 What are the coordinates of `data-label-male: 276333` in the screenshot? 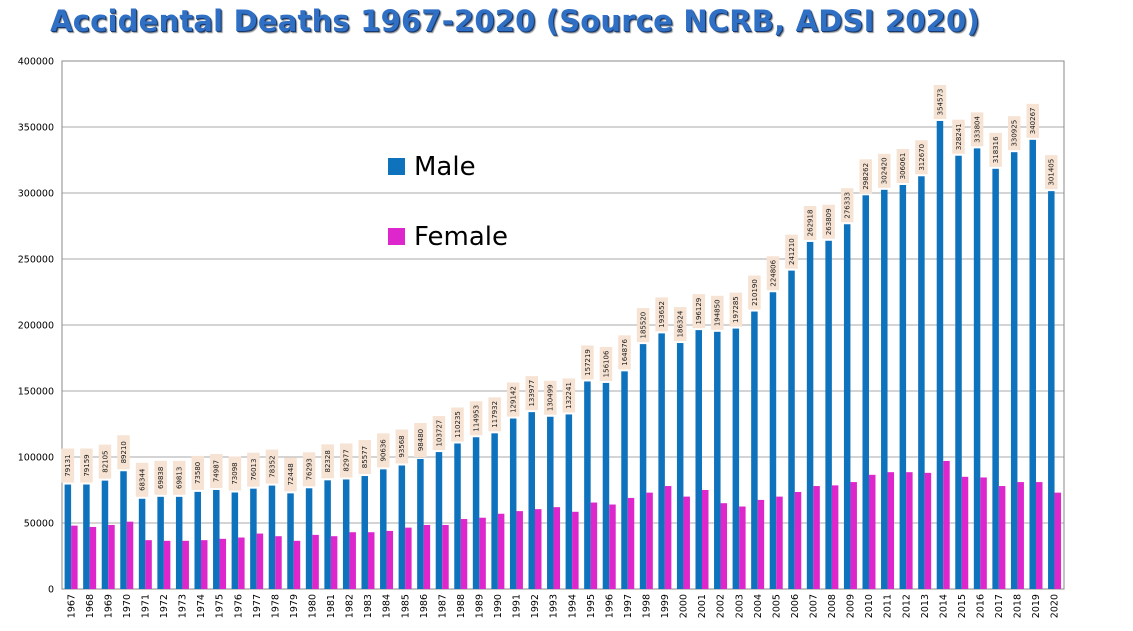 It's located at (848, 205).